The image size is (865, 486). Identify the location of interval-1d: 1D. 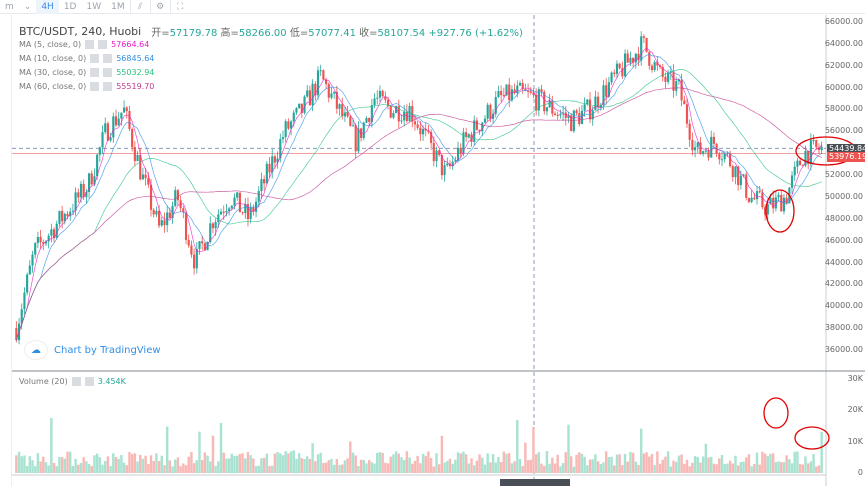
(70, 6).